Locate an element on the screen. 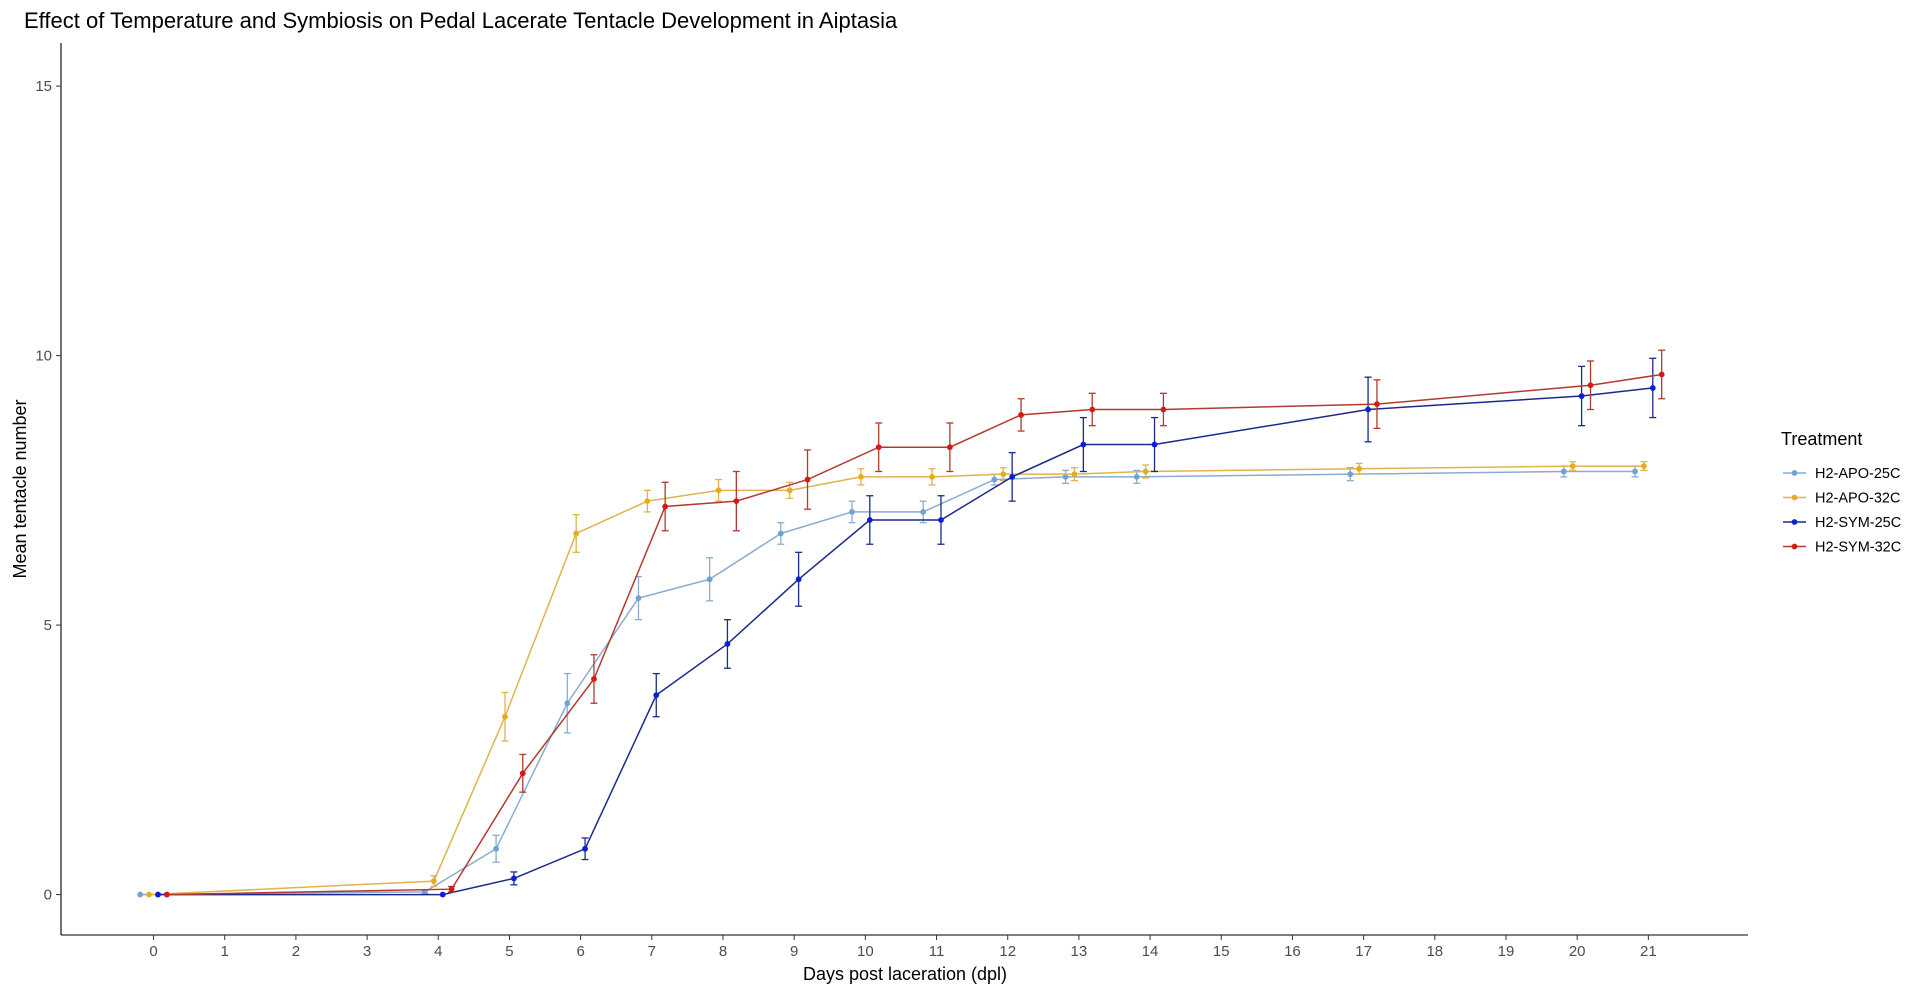 The image size is (1920, 989). legend-item: H2-APO-32C is located at coordinates (1841, 499).